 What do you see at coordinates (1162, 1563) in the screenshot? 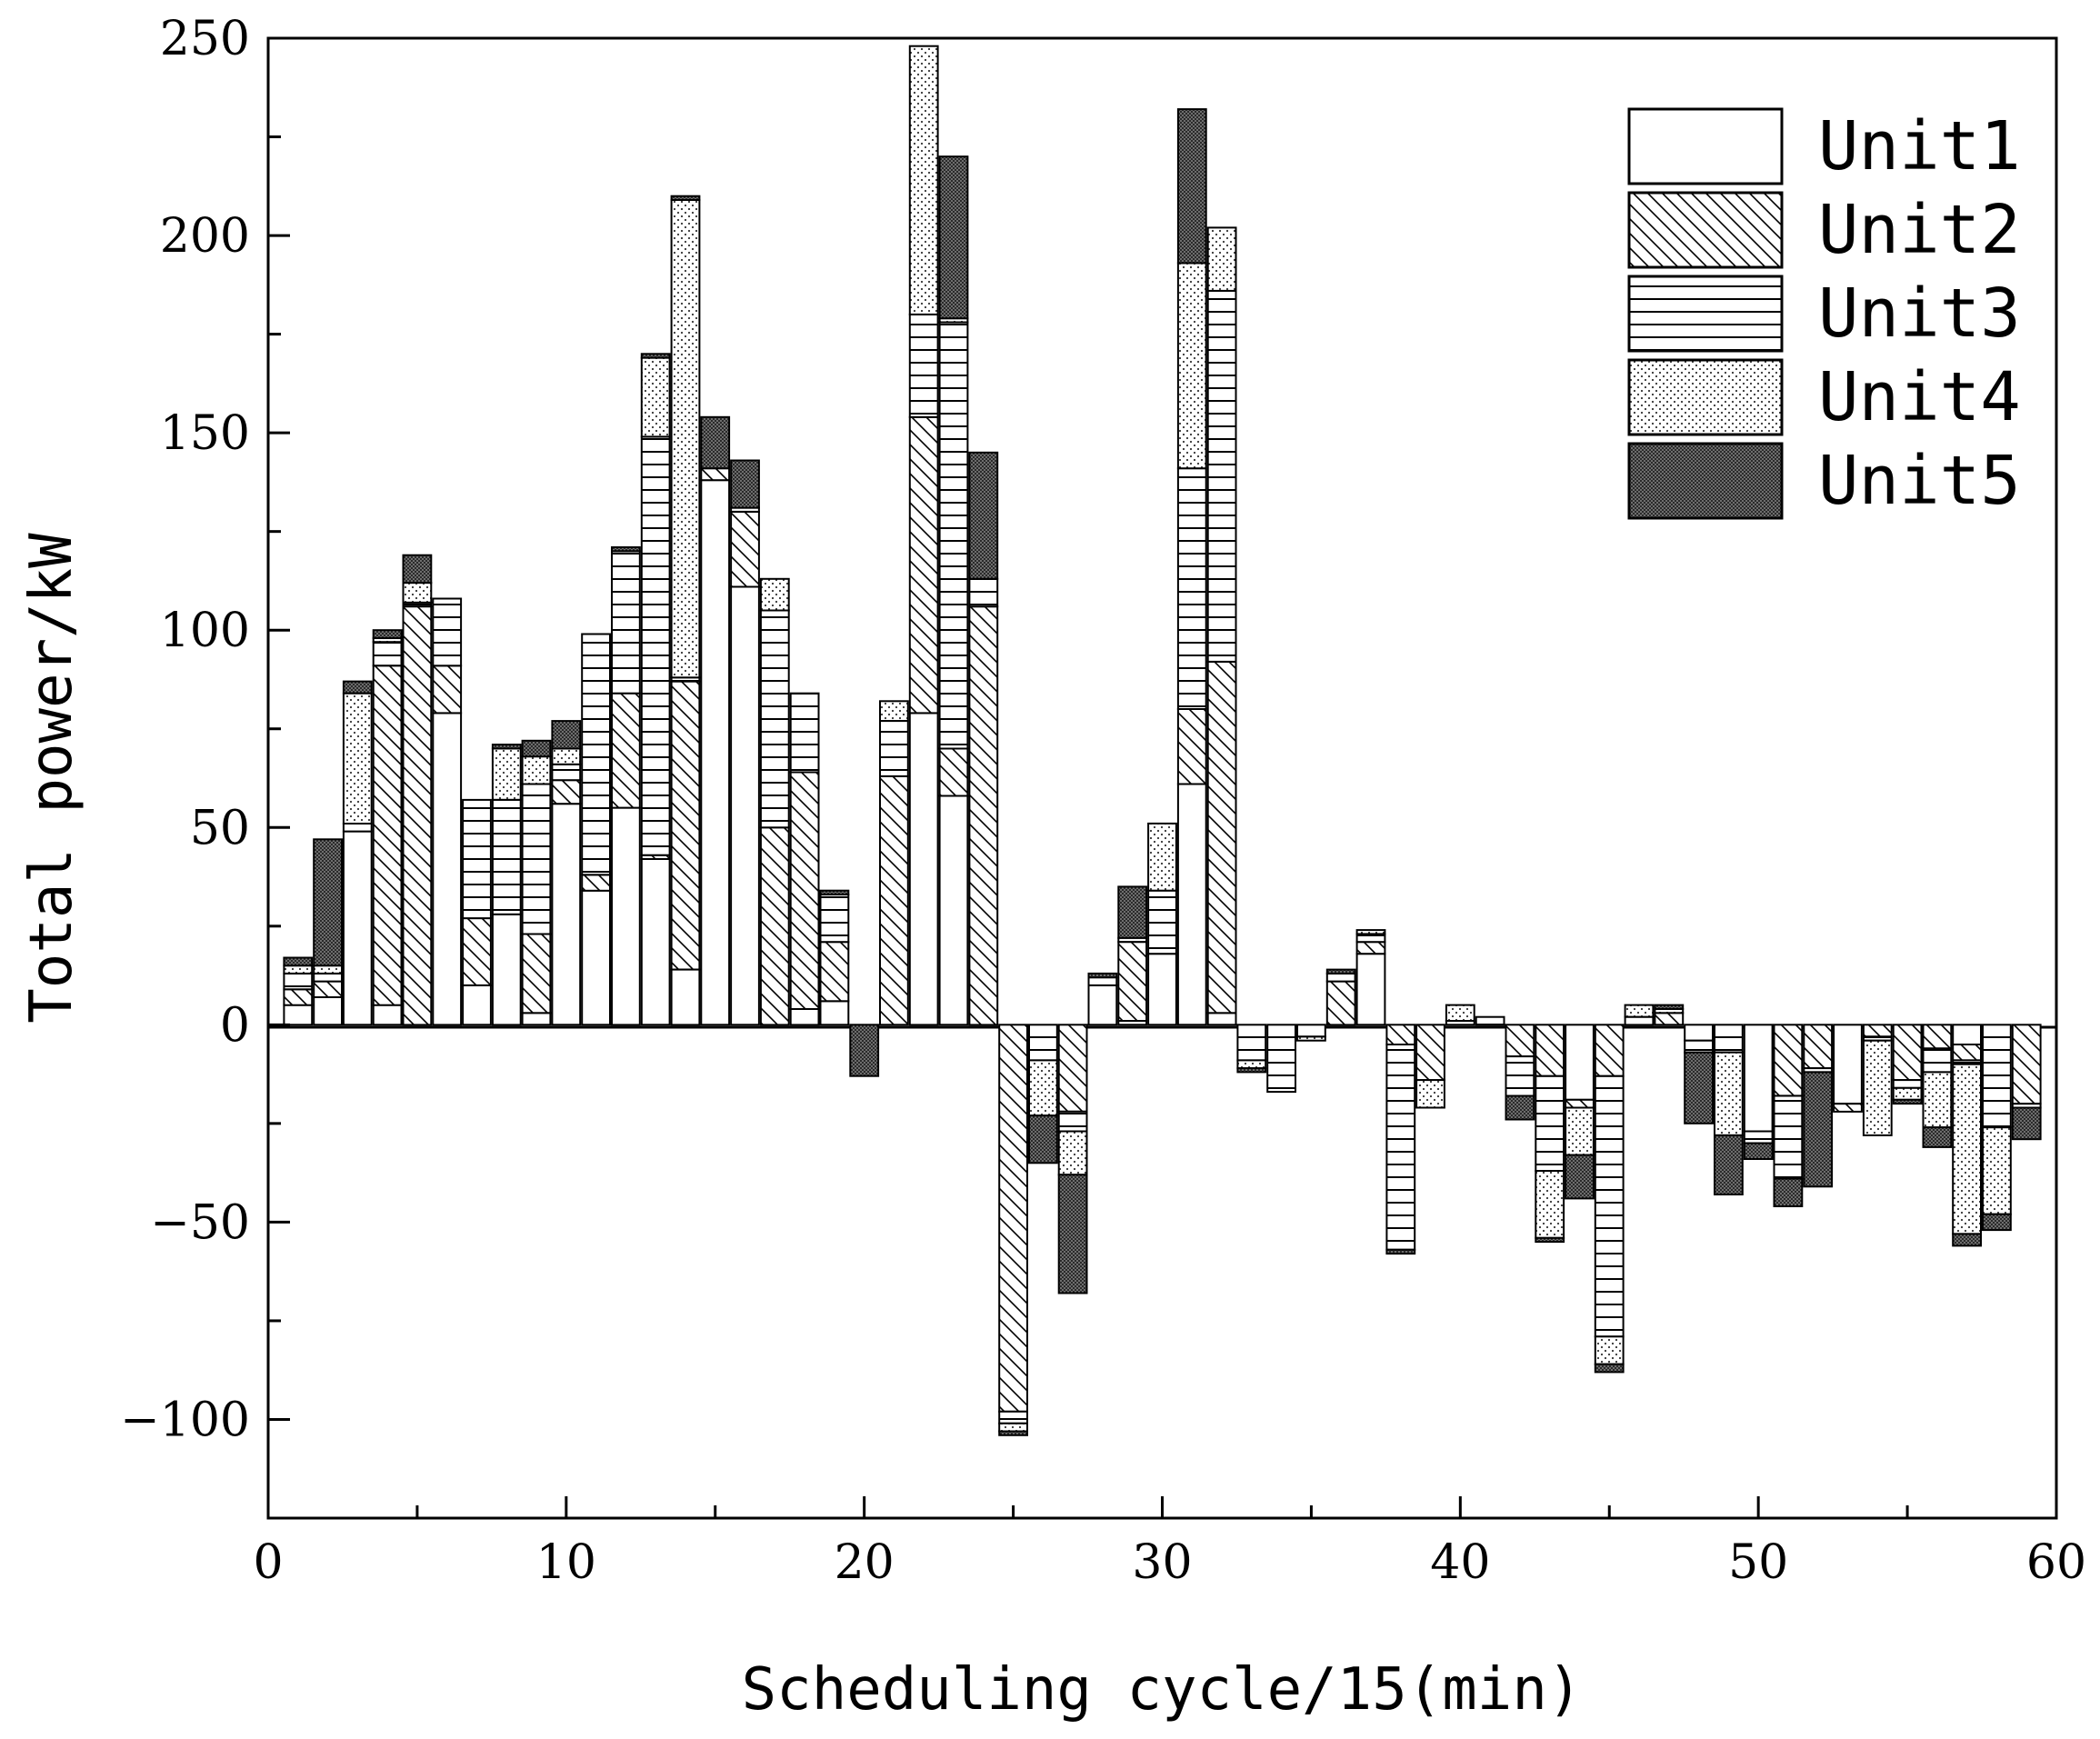
I see `x-tick-label: 30` at bounding box center [1162, 1563].